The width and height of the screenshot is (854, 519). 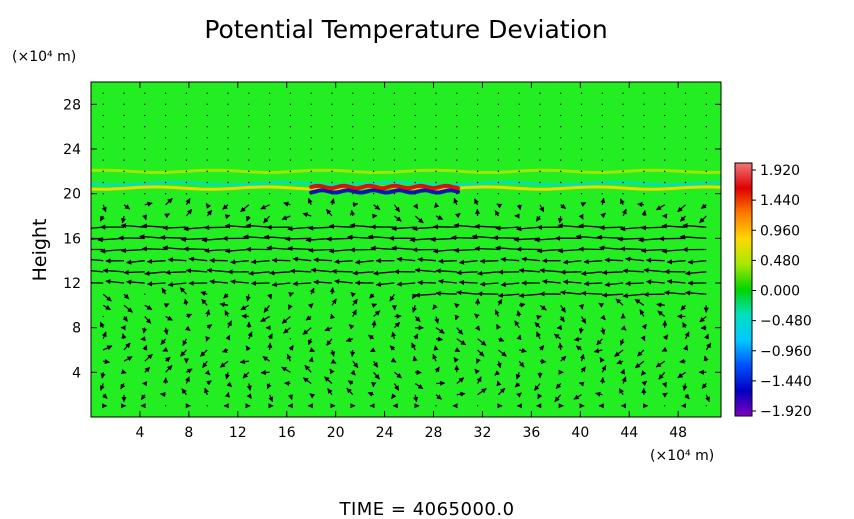 I want to click on anomaly-band, so click(x=406, y=183).